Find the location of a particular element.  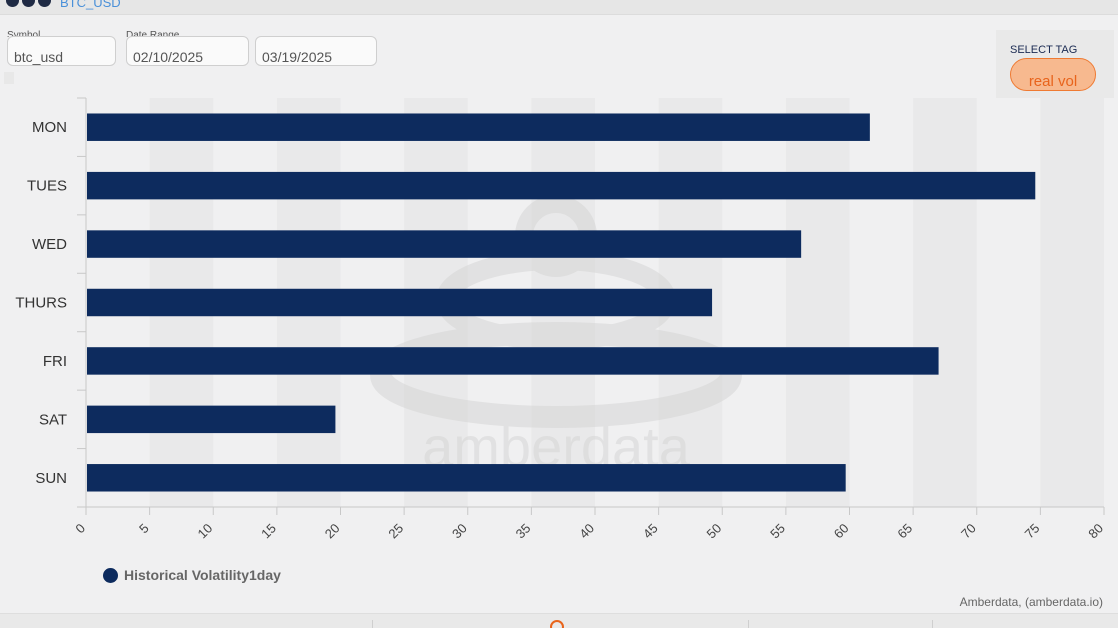

toggle-box is located at coordinates (9, 78).